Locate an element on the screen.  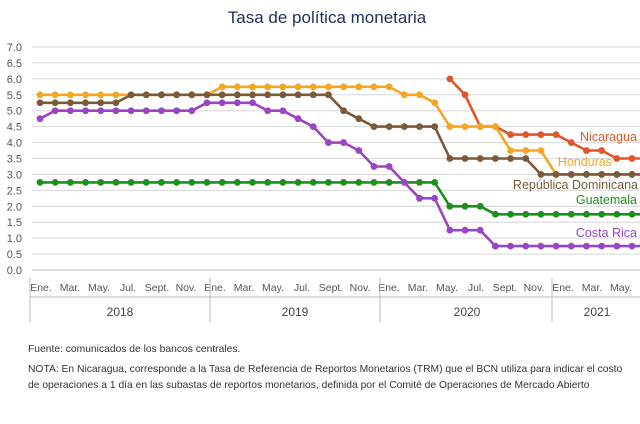
y-tick-label: 5.0 is located at coordinates (14, 112).